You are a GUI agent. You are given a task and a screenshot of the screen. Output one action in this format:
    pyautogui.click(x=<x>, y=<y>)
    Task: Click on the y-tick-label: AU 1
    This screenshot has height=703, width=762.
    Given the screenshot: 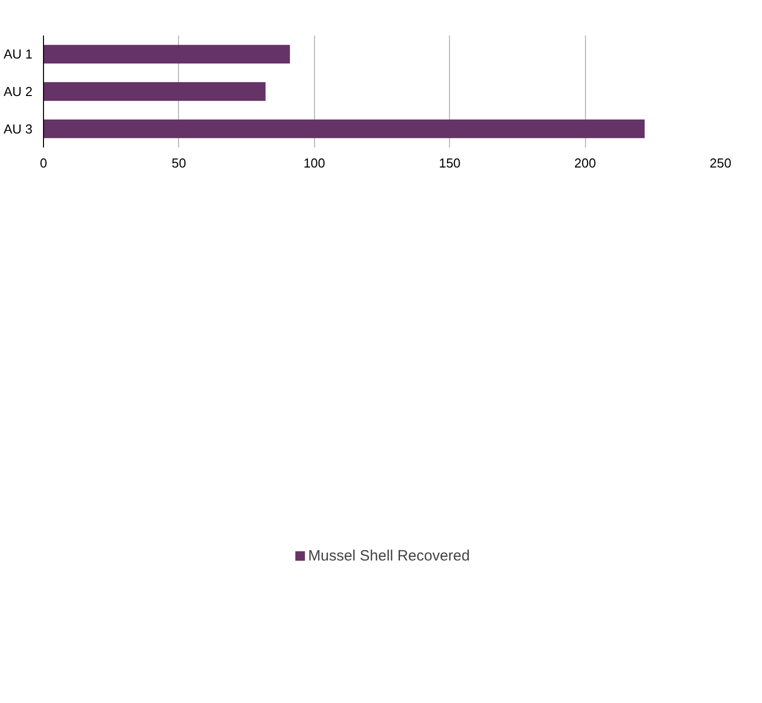 What is the action you would take?
    pyautogui.click(x=18, y=54)
    